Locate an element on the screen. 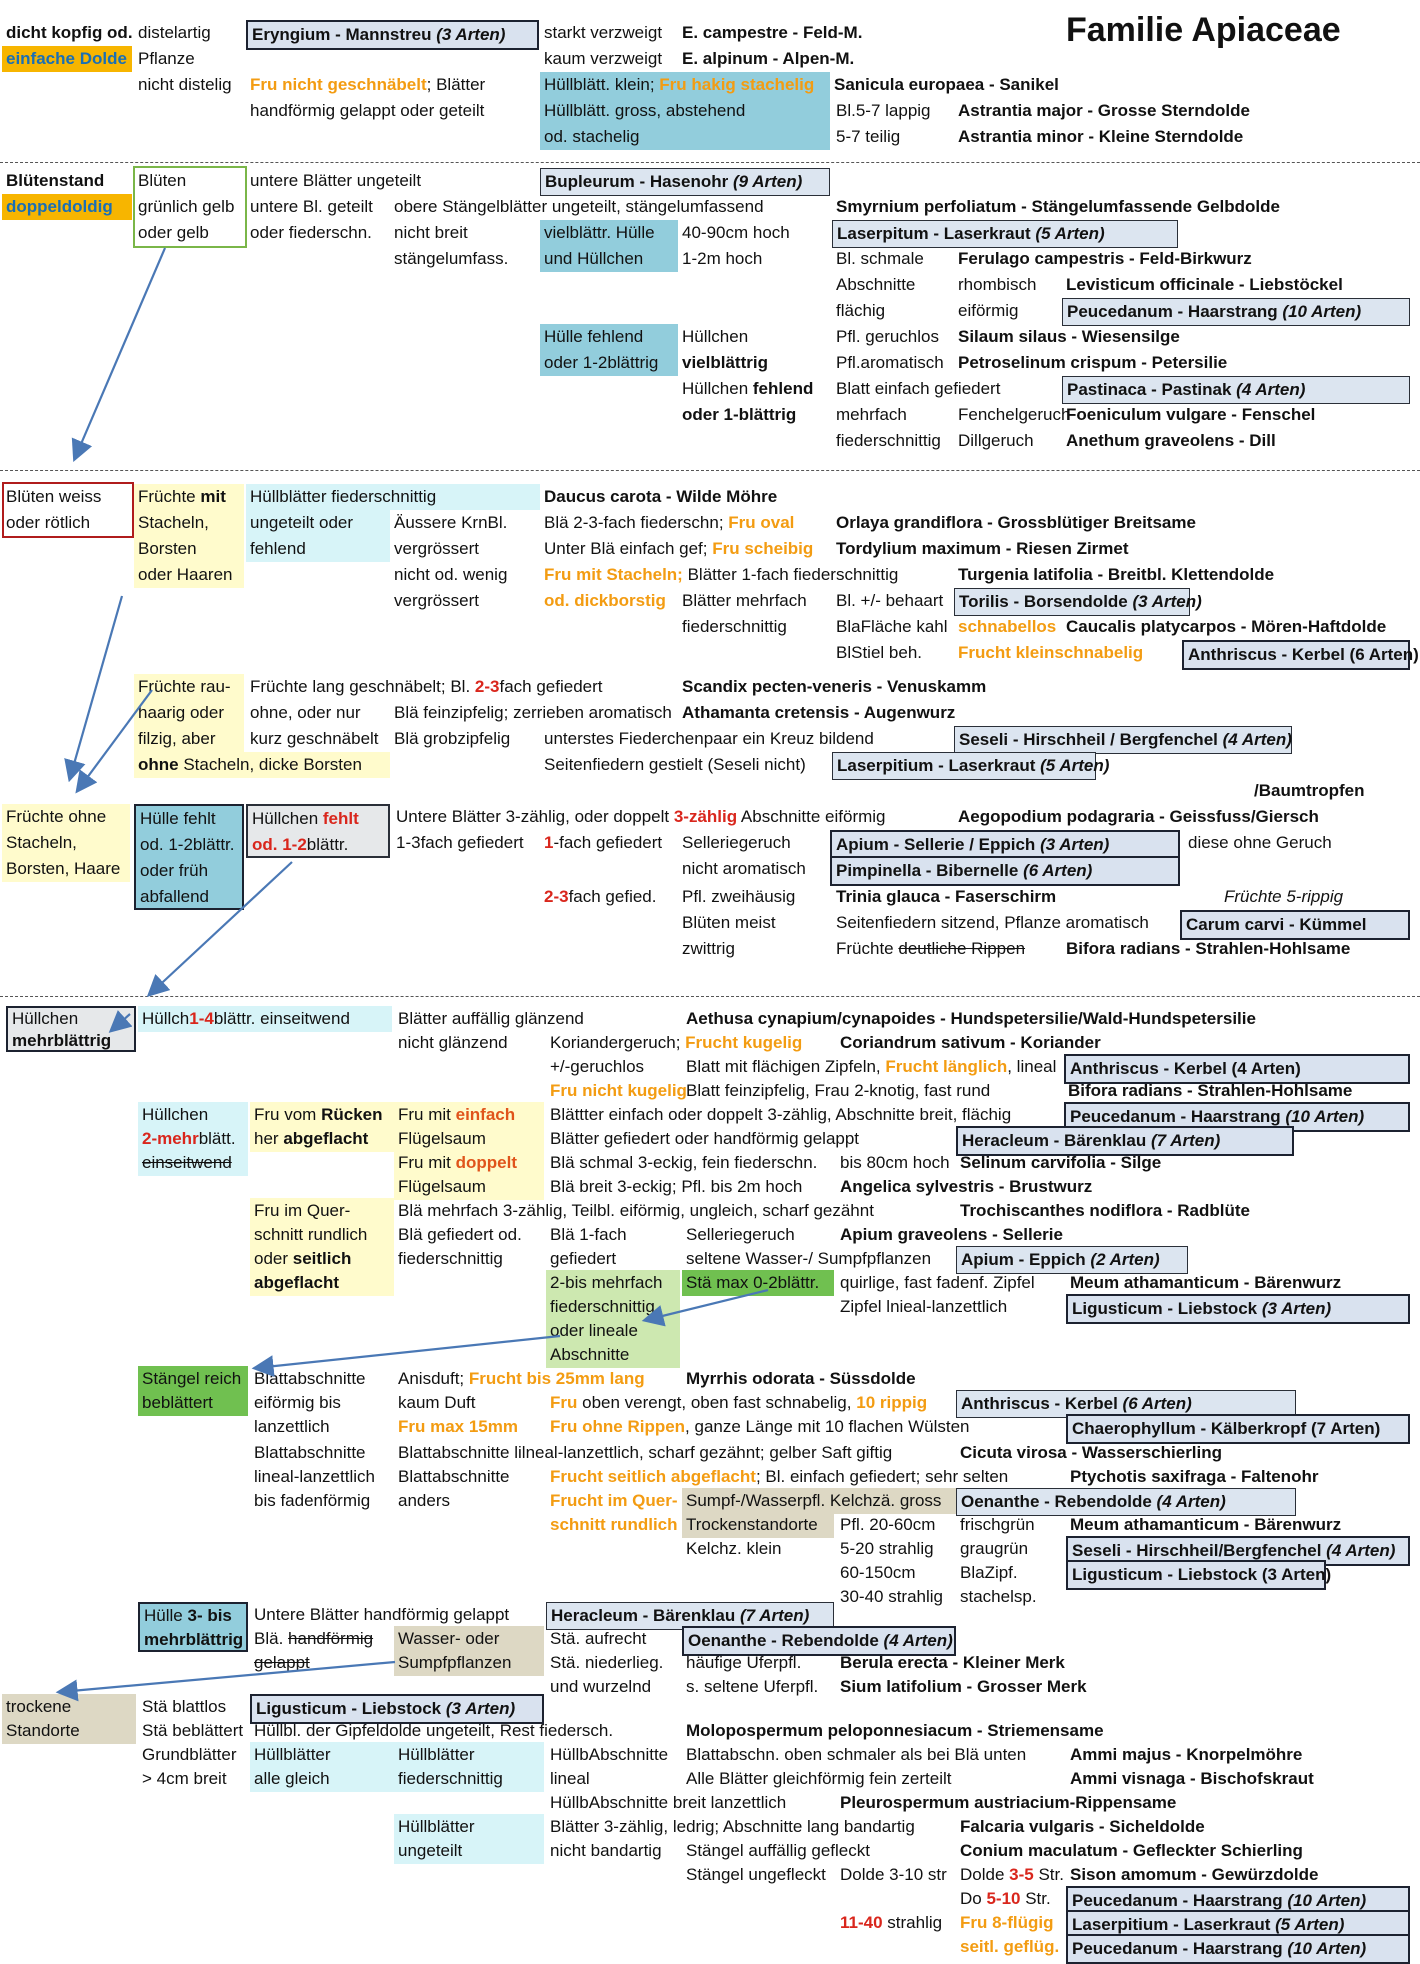 Image resolution: width=1420 pixels, height=1964 pixels. cell-text: Bl. +/- behaart is located at coordinates (890, 600).